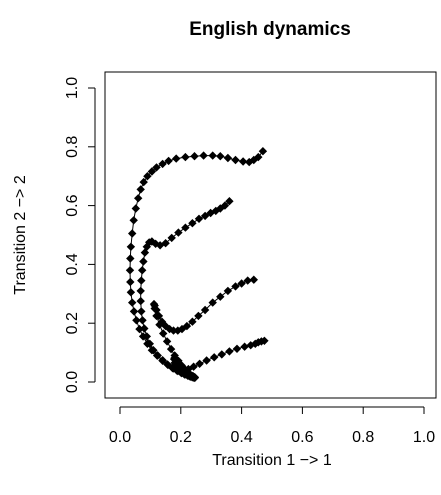 The height and width of the screenshot is (495, 441). I want to click on x-tick-label: 0.0, so click(120, 437).